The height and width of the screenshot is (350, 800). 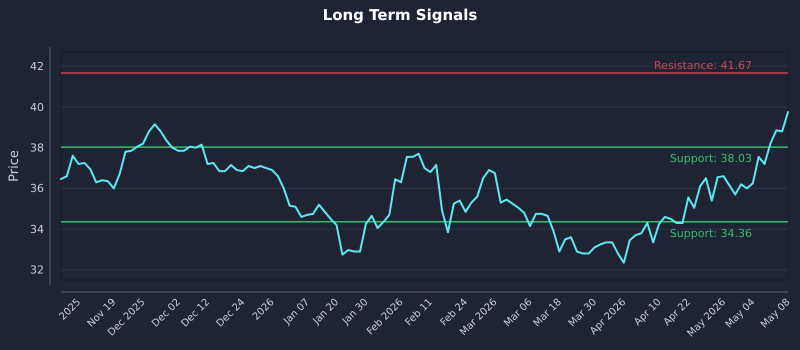 I want to click on y-axis-title: Price, so click(x=14, y=166).